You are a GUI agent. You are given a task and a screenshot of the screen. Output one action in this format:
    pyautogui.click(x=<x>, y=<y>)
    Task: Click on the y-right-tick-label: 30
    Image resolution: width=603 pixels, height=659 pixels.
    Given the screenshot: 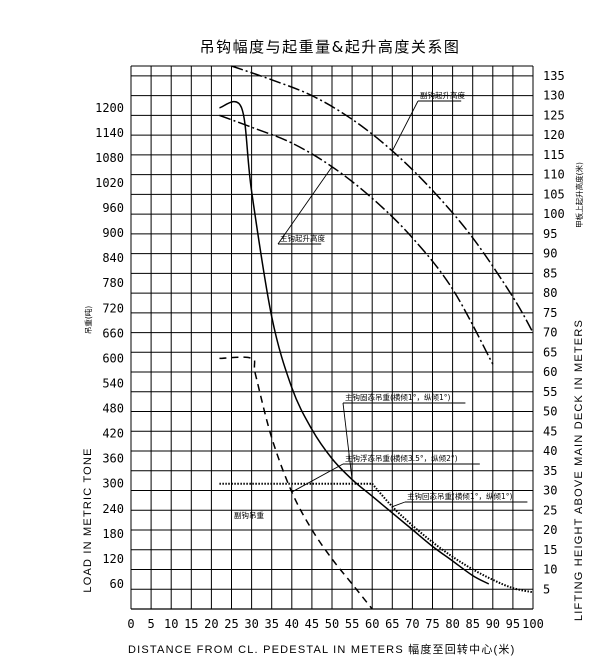 What is the action you would take?
    pyautogui.click(x=550, y=491)
    